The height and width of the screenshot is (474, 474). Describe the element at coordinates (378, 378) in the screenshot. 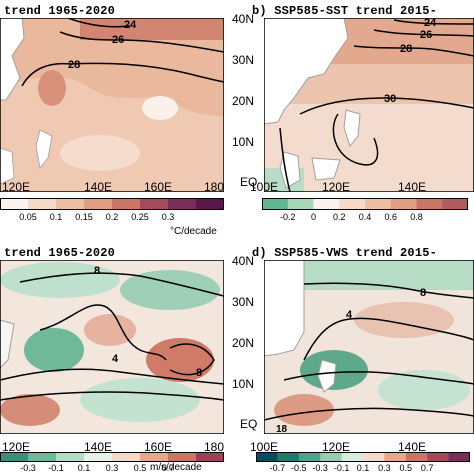

I see `panel-d-contour-mid` at that location.